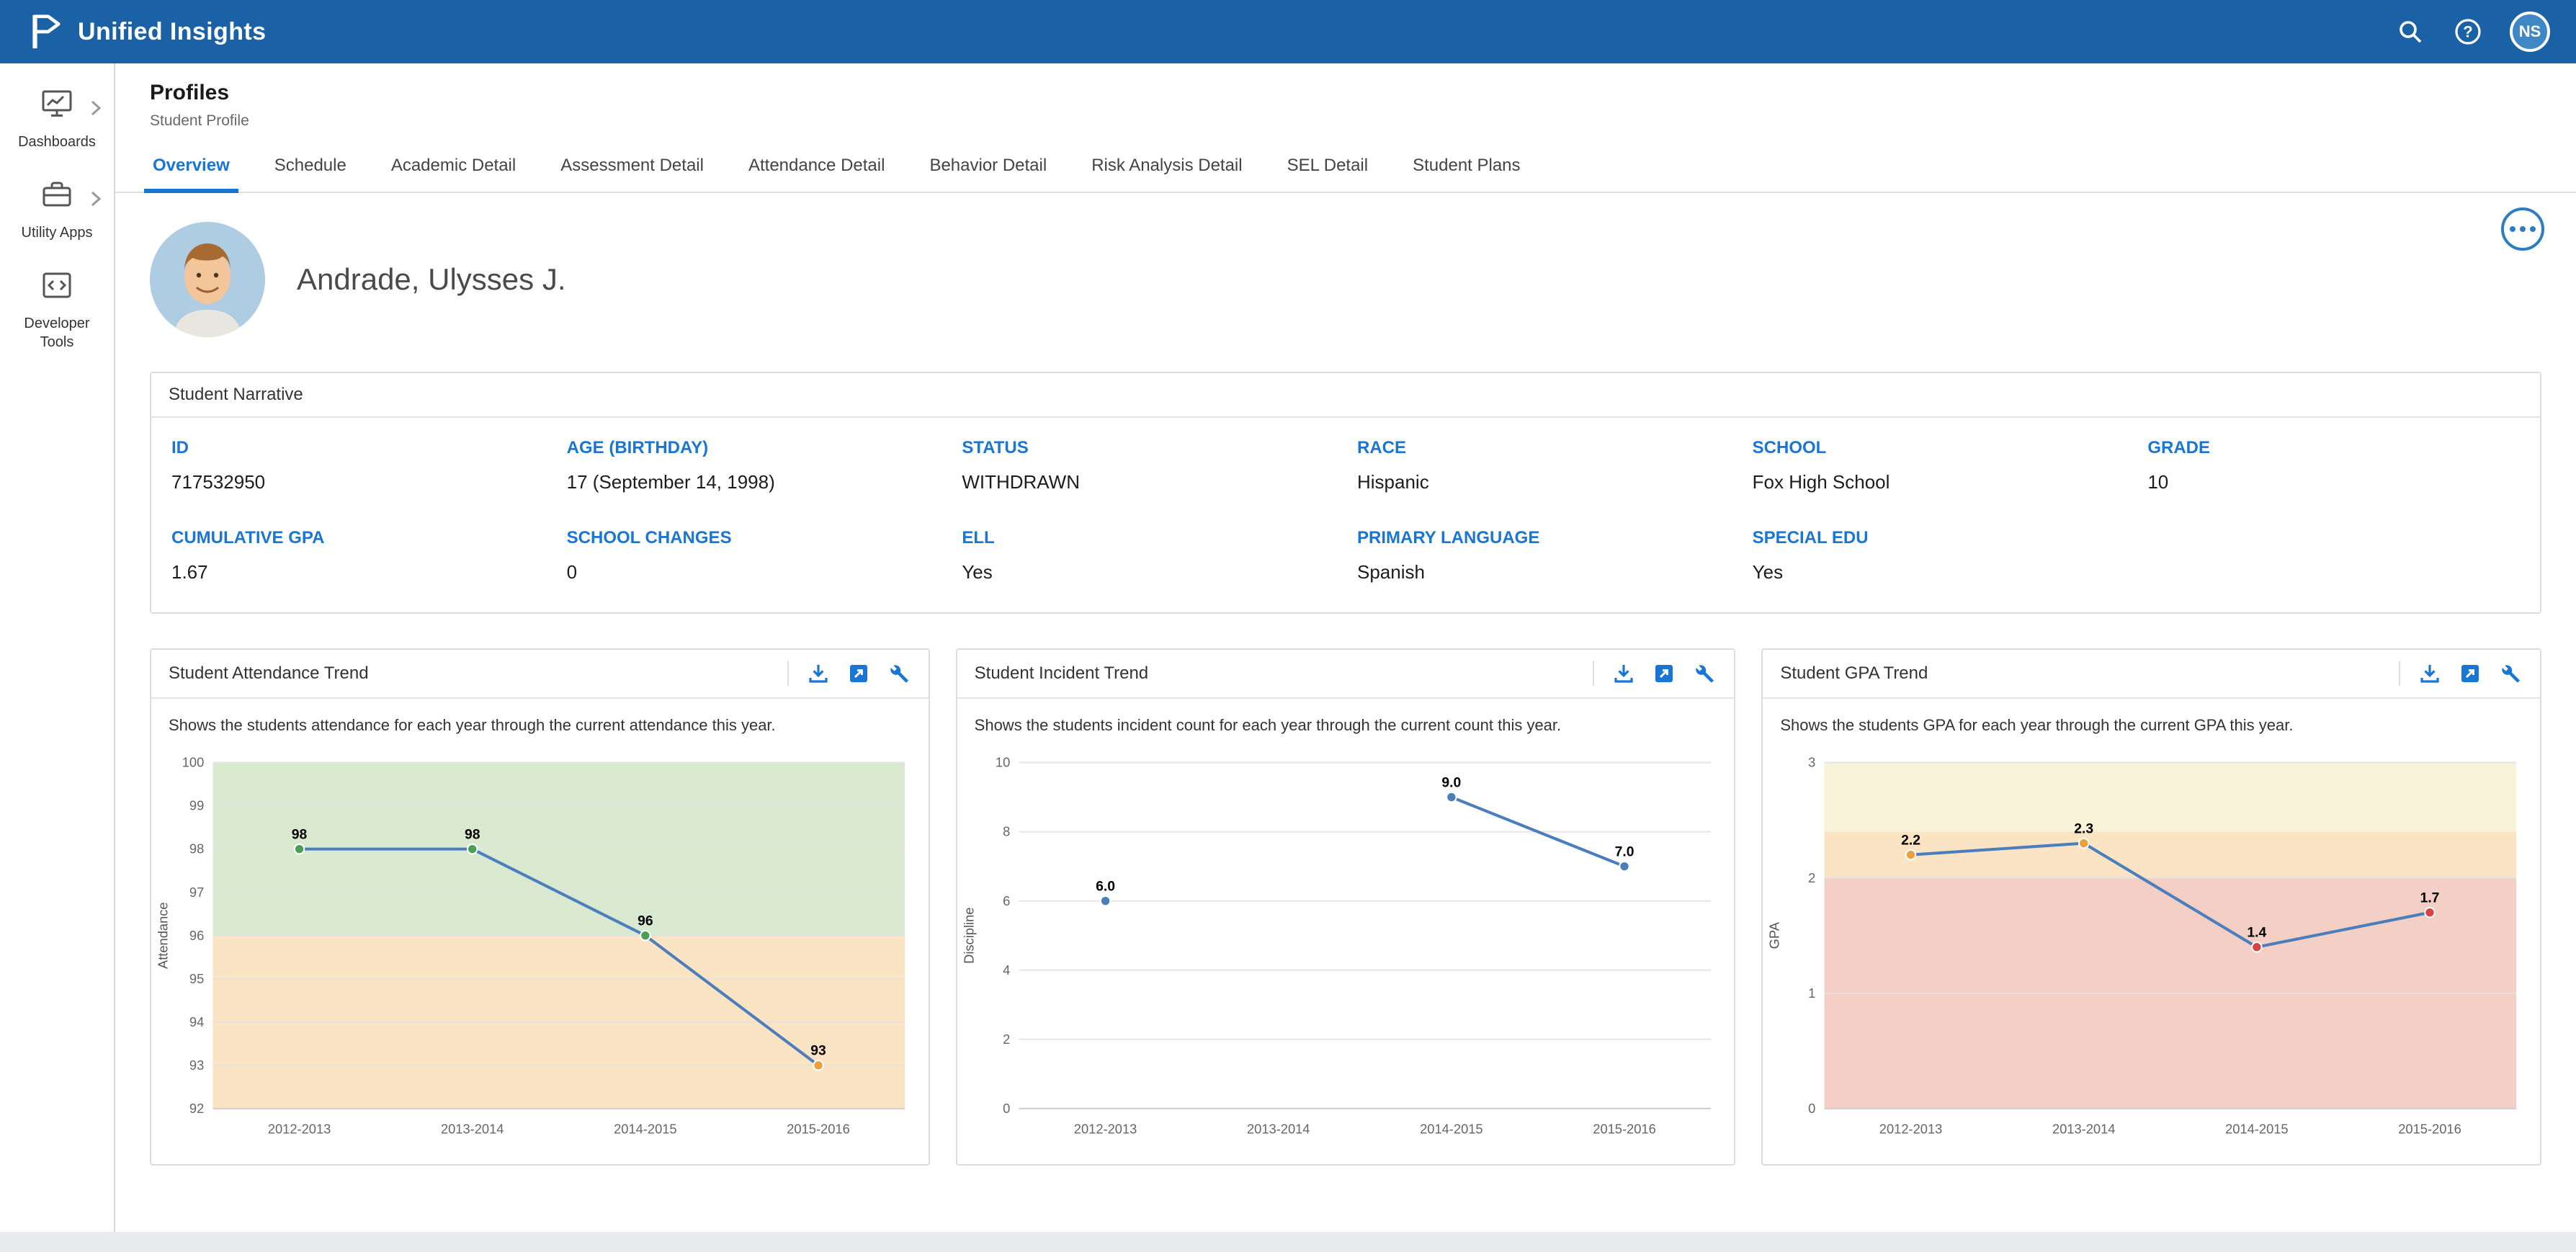  Describe the element at coordinates (57, 118) in the screenshot. I see `sidebar-item-dashboards: Dashboards` at that location.